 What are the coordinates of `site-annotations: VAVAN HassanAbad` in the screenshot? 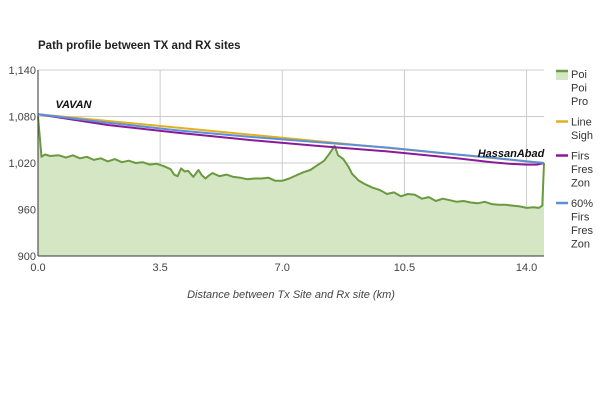 It's located at (299, 129).